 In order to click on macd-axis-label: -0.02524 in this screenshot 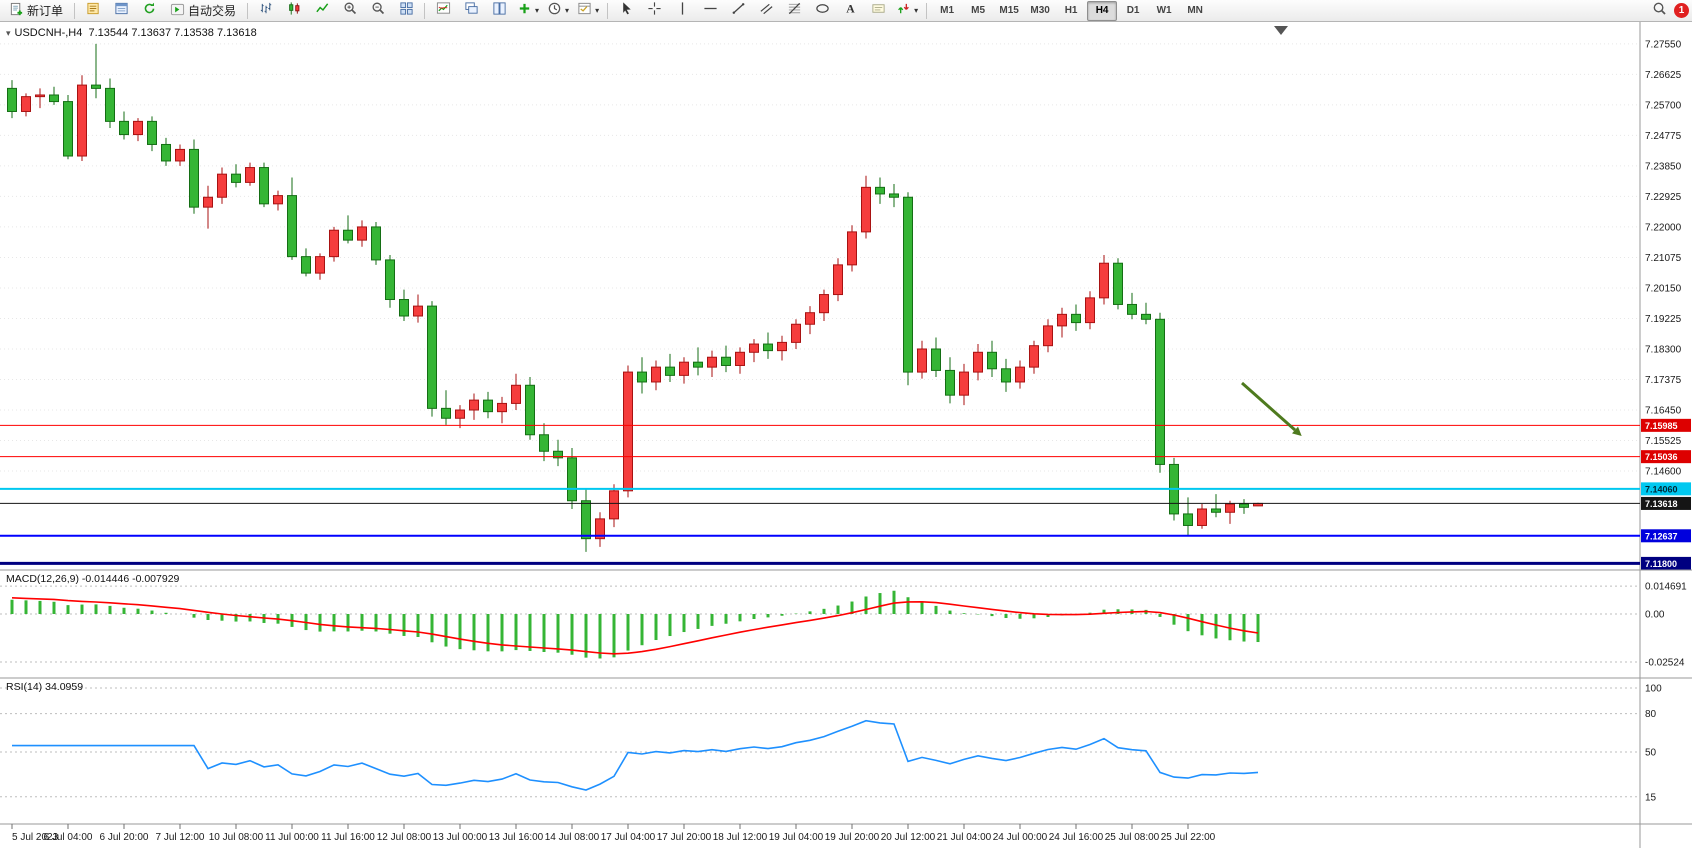, I will do `click(1665, 662)`.